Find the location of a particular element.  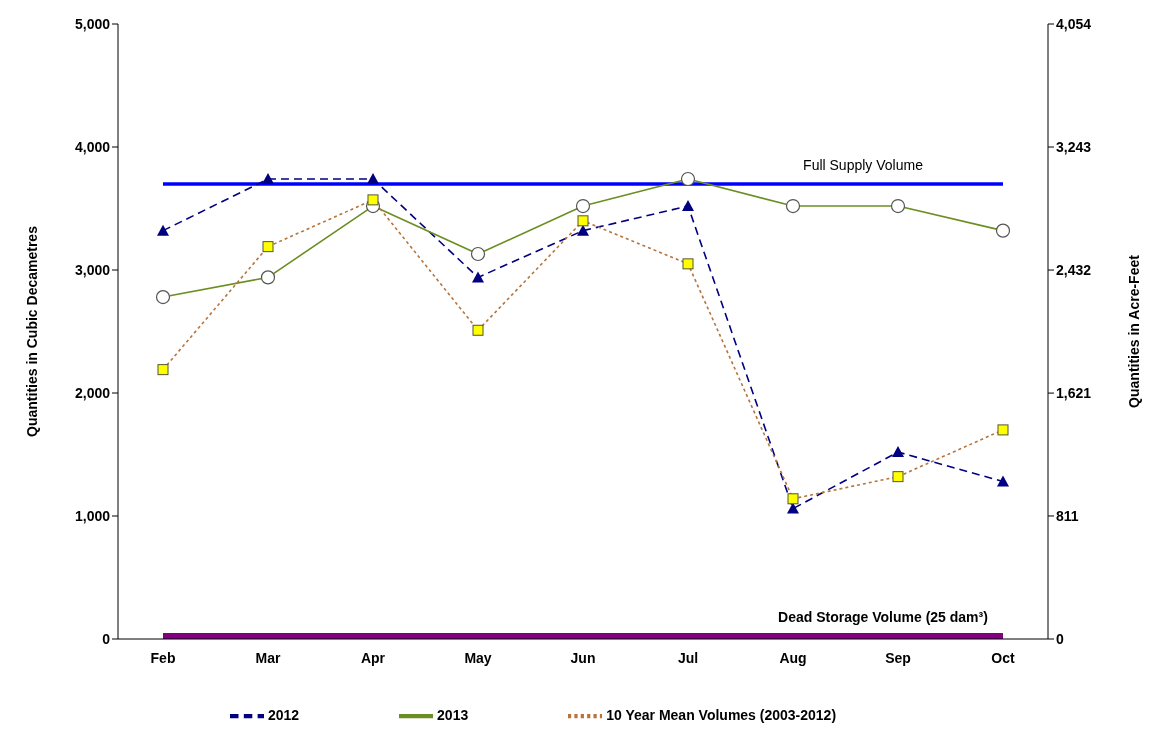

y2-tick-label: 811 is located at coordinates (1067, 515).